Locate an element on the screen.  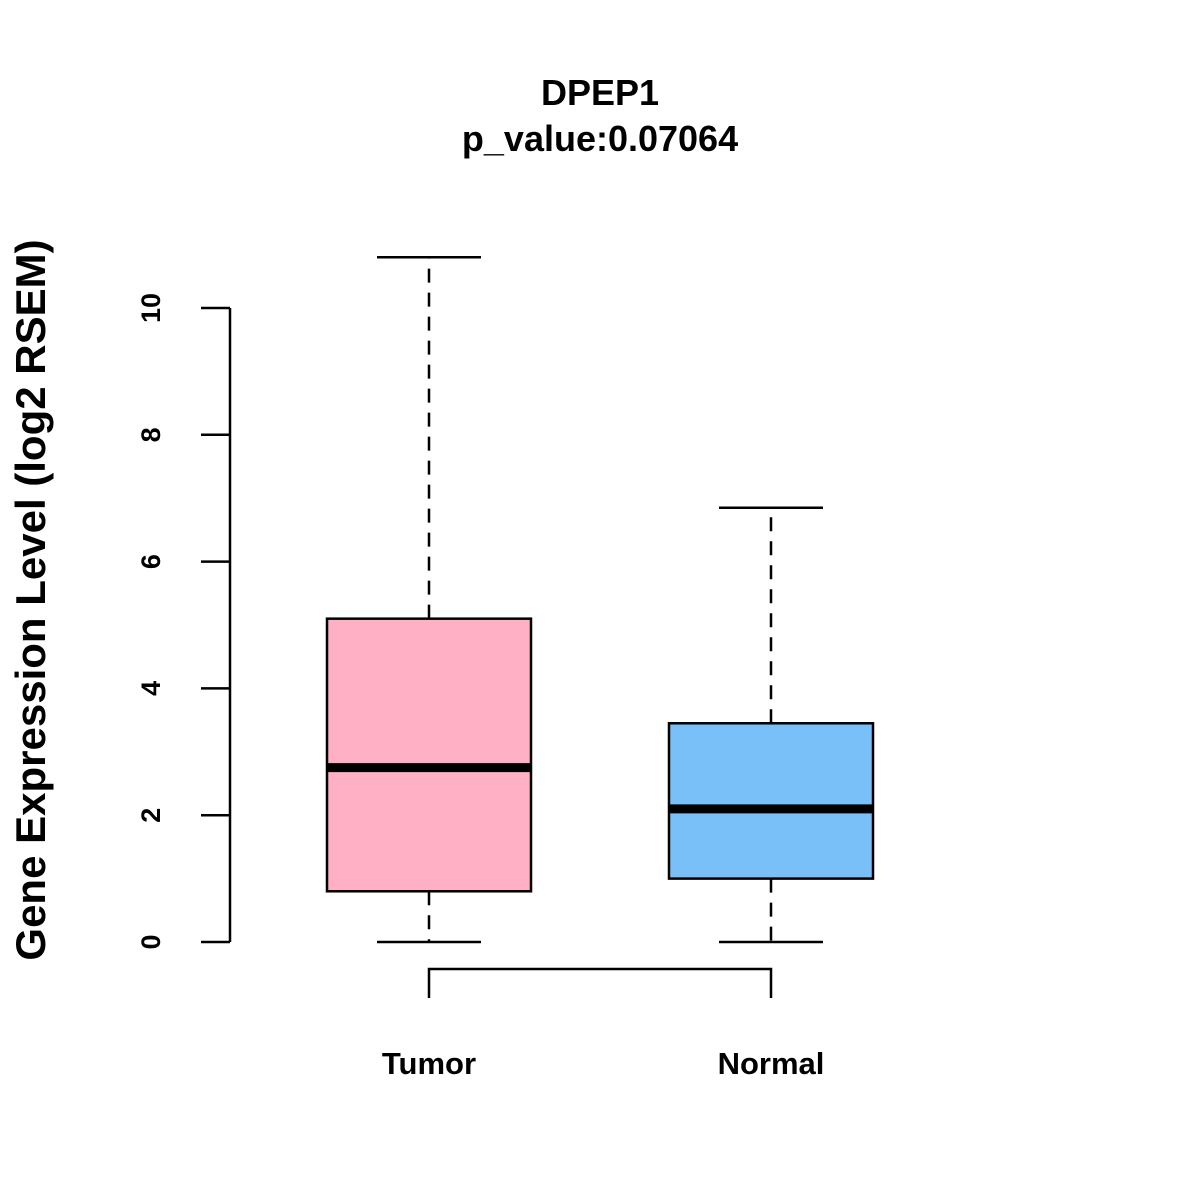
box-tumor is located at coordinates (429, 600).